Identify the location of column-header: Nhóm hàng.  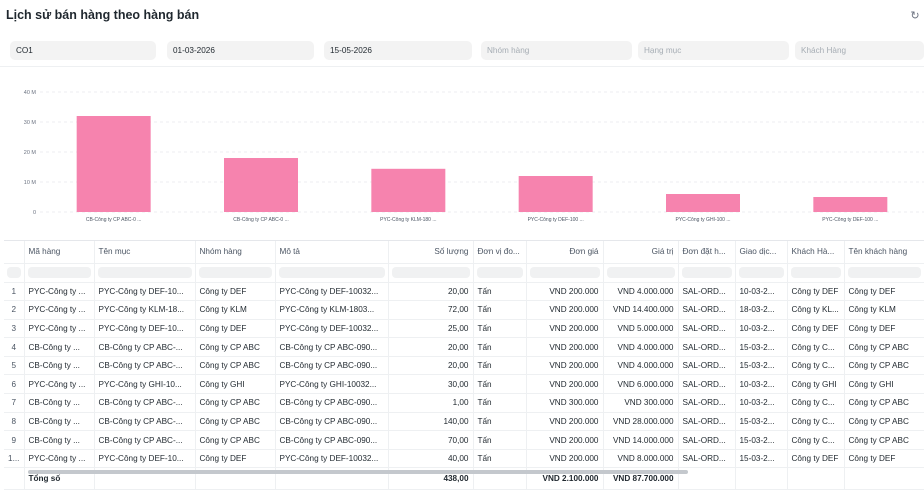
(235, 252).